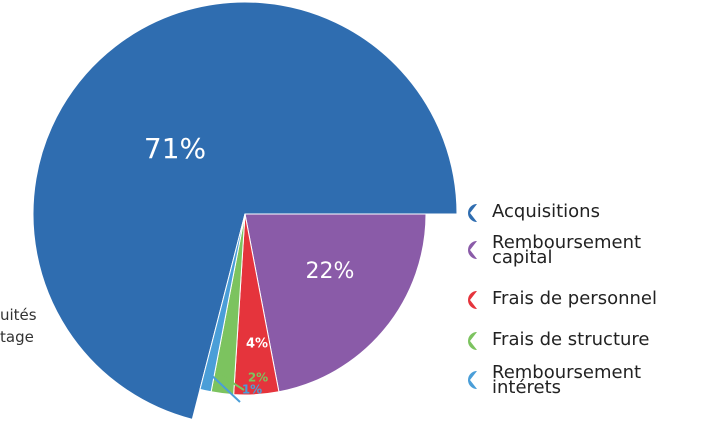 The image size is (719, 424). What do you see at coordinates (546, 211) in the screenshot?
I see `legend-label: Acquisitions` at bounding box center [546, 211].